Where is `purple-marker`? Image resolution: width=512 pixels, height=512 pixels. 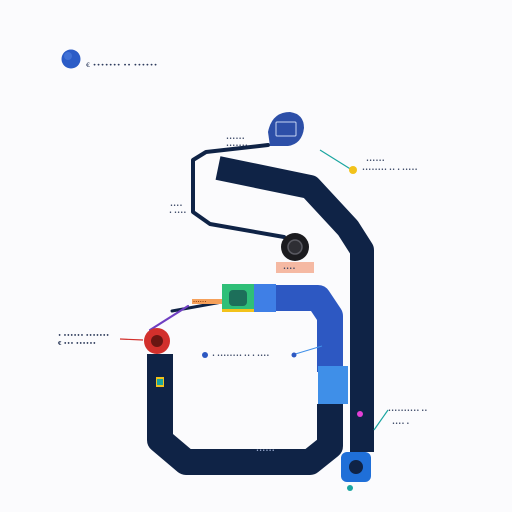 purple-marker is located at coordinates (360, 414).